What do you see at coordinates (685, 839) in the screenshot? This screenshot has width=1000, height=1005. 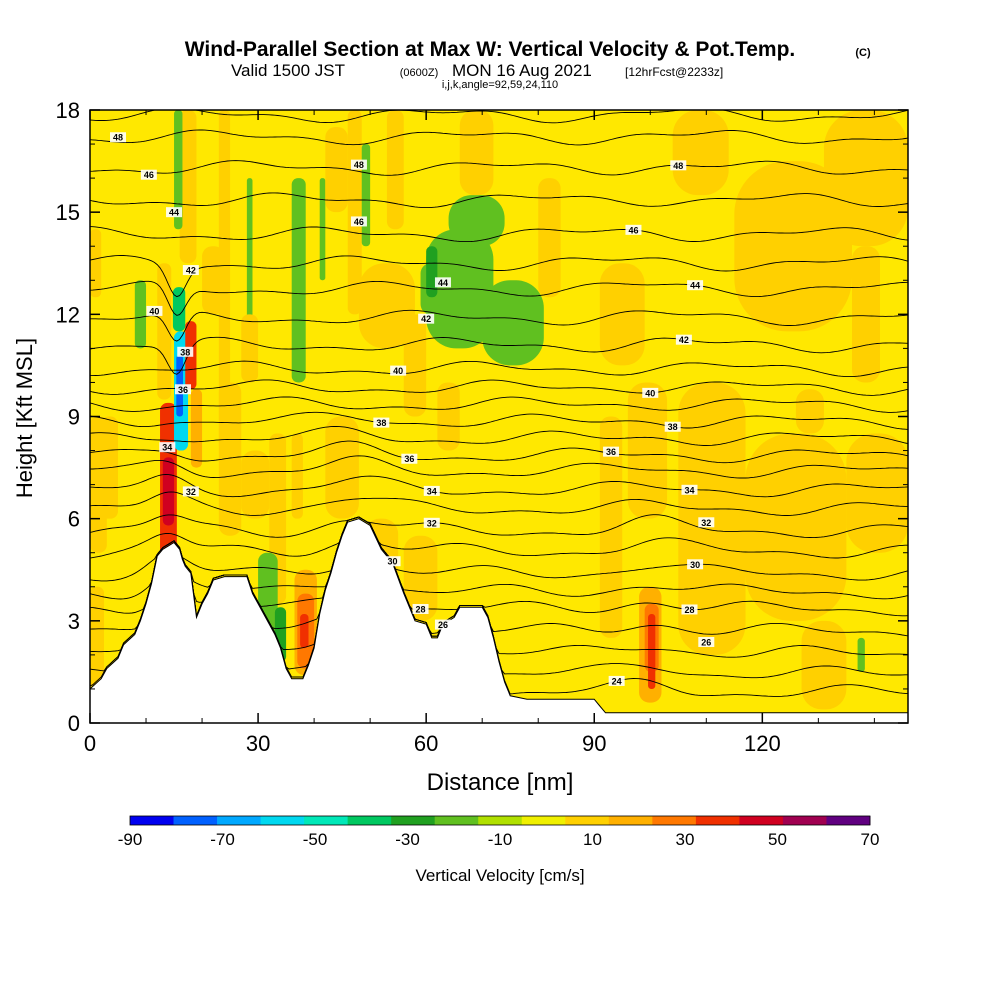 I see `colorbar-tick-label: 30` at bounding box center [685, 839].